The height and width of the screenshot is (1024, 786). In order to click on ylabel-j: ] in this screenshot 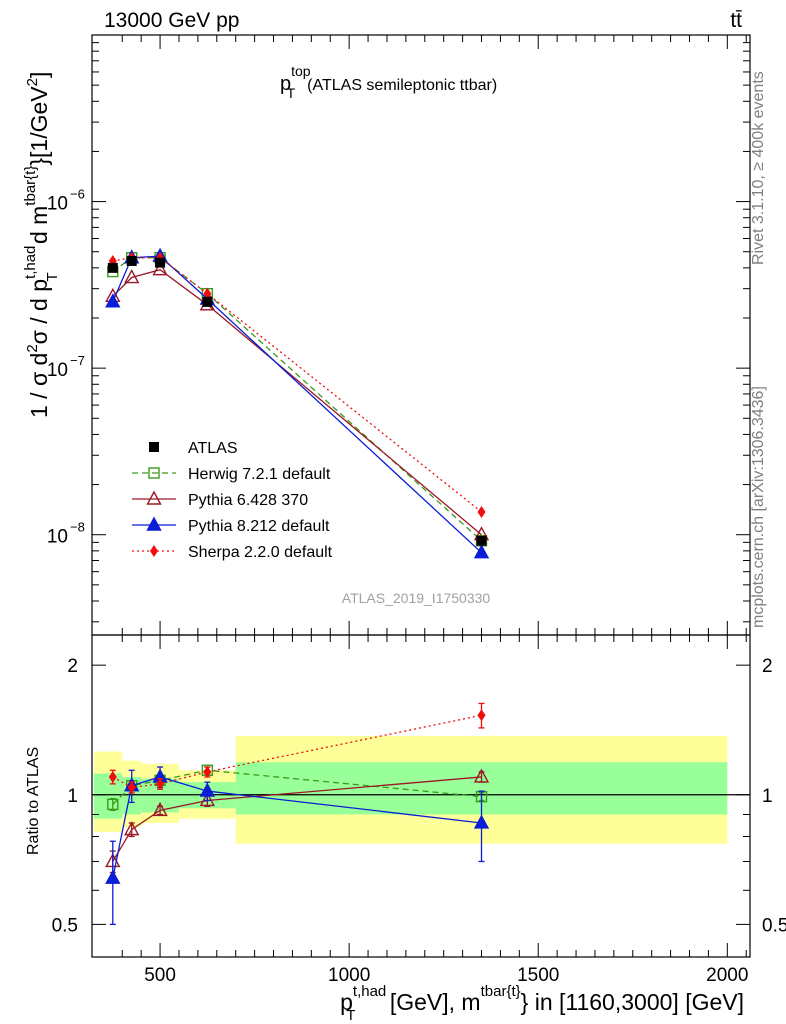, I will do `click(39, 75)`.